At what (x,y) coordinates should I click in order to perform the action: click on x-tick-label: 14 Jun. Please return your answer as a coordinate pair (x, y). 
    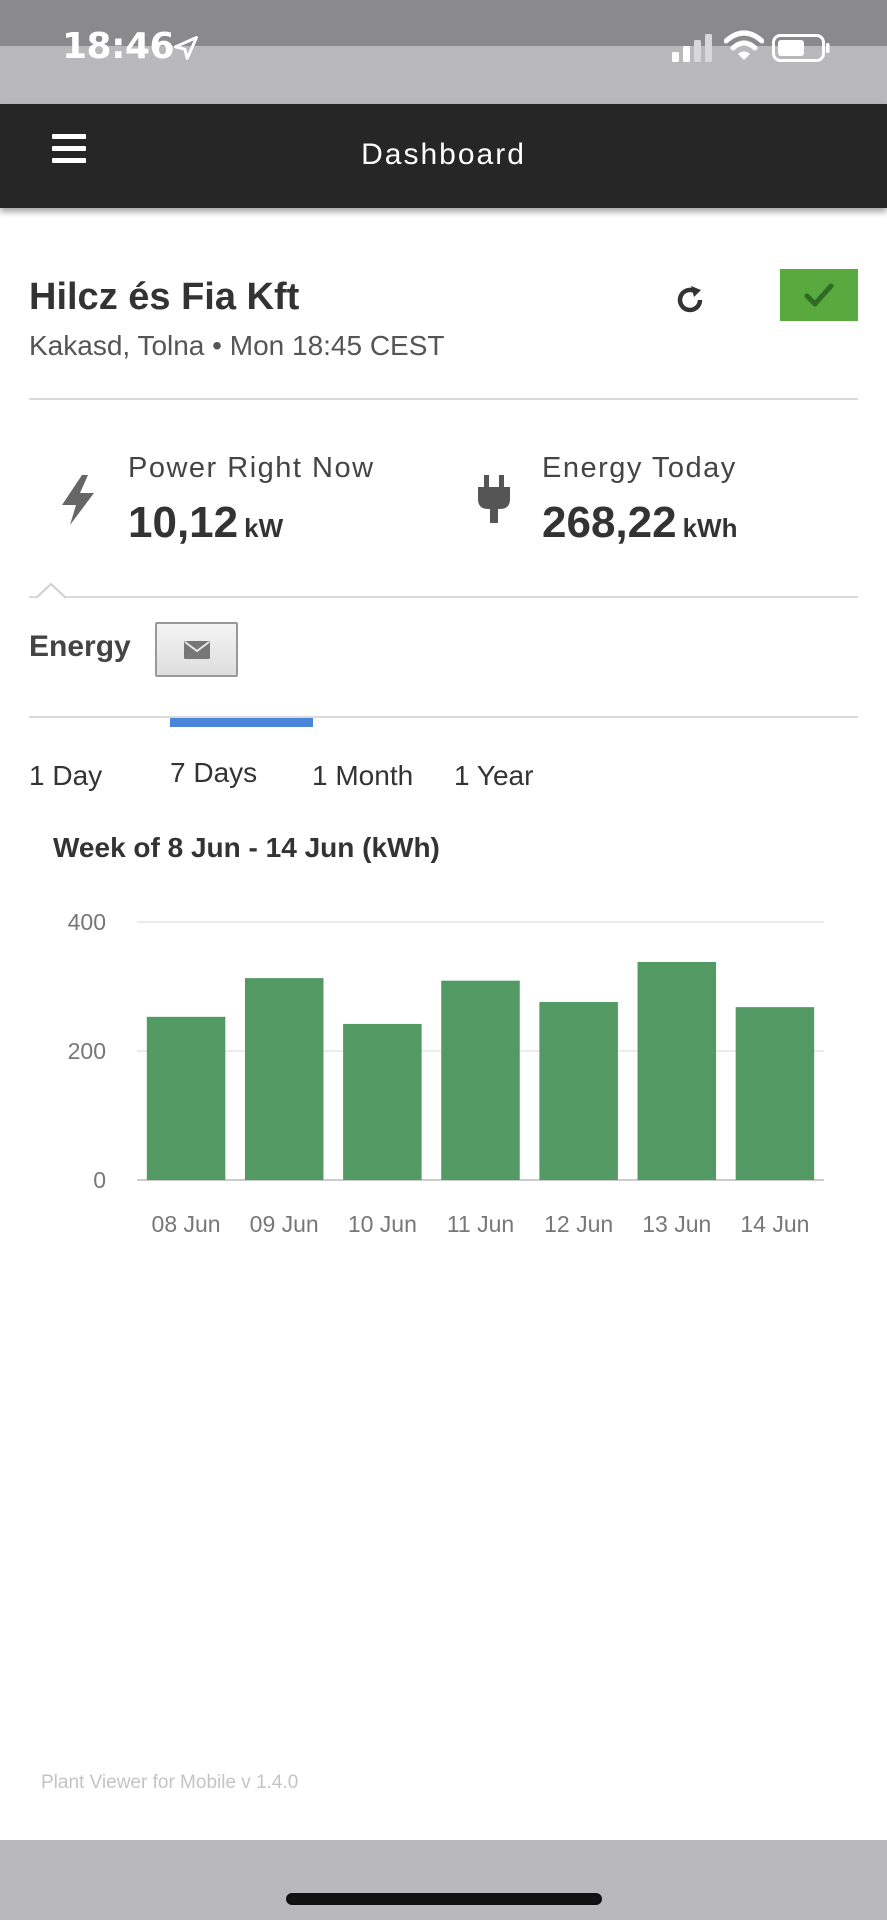
    Looking at the image, I should click on (774, 1224).